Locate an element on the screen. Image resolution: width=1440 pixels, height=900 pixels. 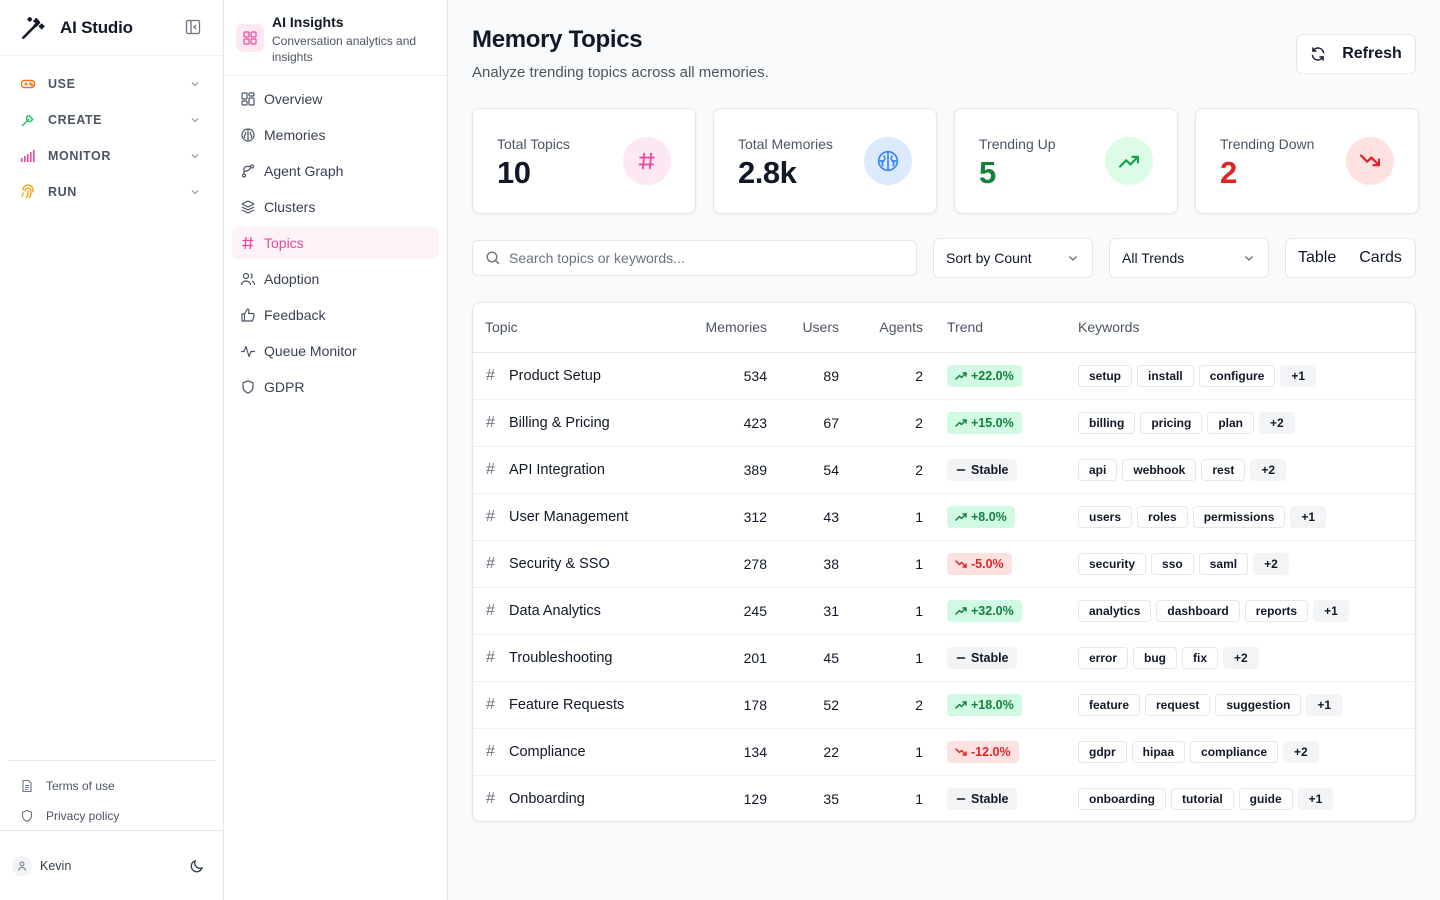
subnav-label: Clusters is located at coordinates (290, 207).